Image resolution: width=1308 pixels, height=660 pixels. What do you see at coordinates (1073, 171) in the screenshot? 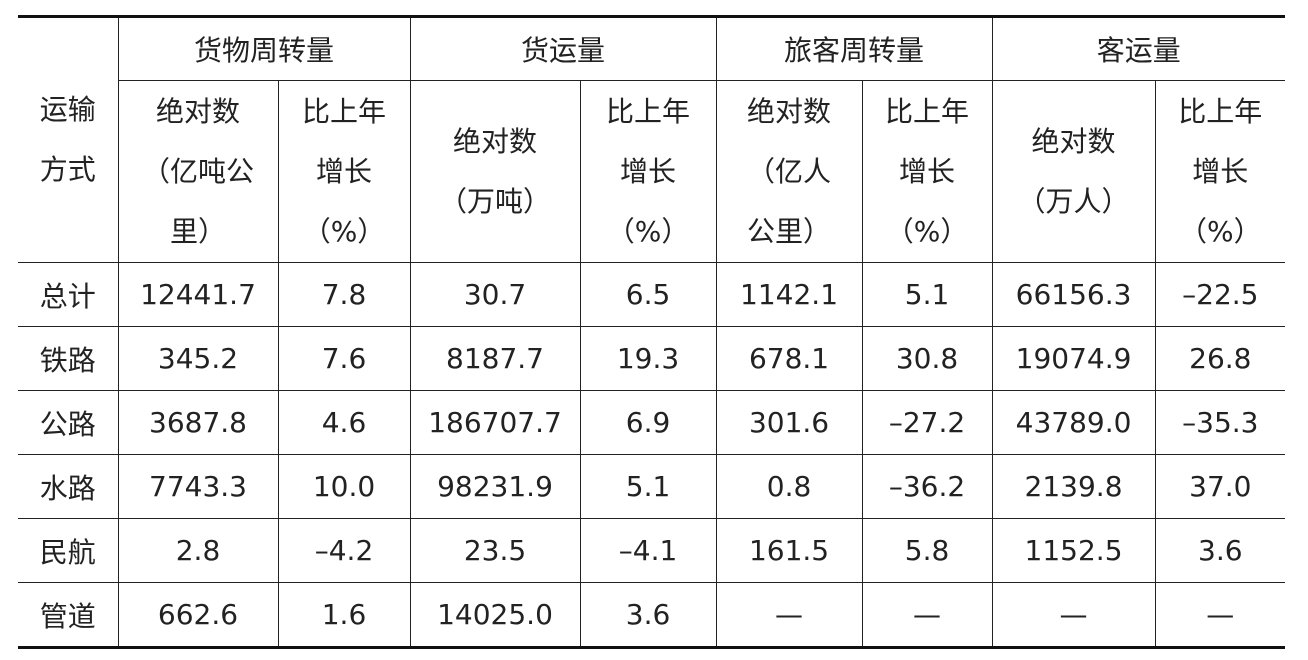
I see `column-header: 绝对数 （万人）` at bounding box center [1073, 171].